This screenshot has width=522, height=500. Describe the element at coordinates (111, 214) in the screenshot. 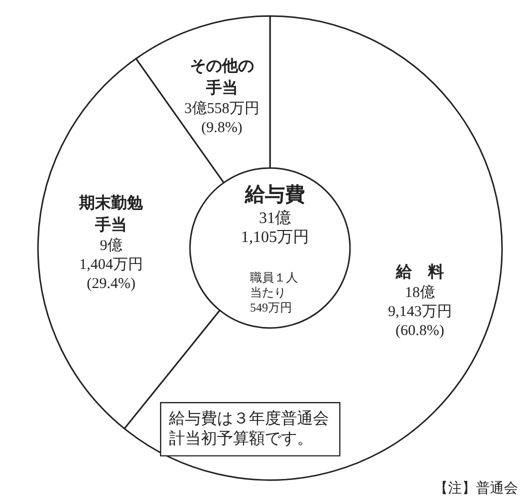

I see `slice-label: 期末勤勉手当` at that location.